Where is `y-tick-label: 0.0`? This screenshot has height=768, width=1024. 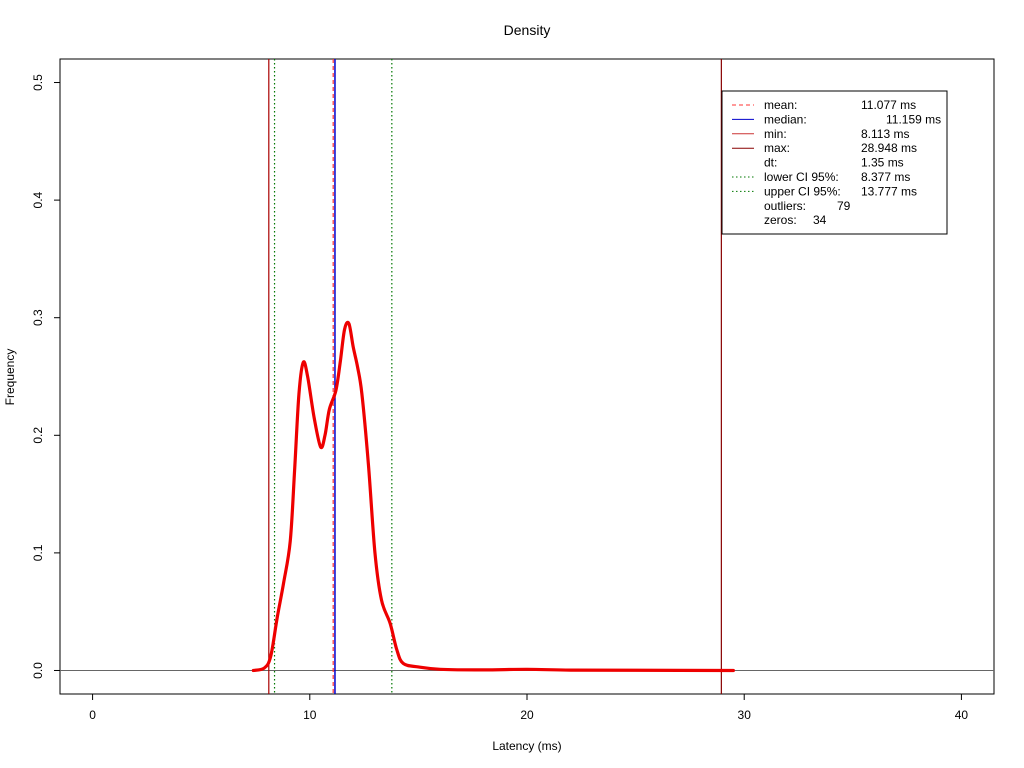 y-tick-label: 0.0 is located at coordinates (38, 670).